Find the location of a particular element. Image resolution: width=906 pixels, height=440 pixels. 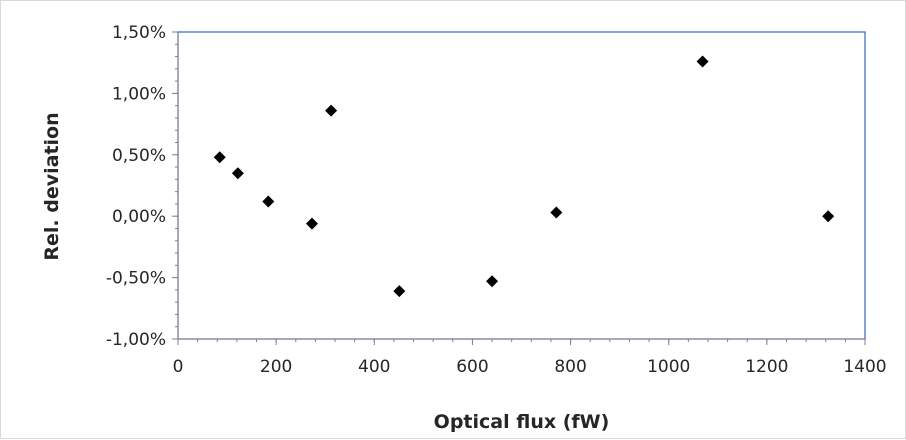

y-tick-label: -1,00% is located at coordinates (136, 340).